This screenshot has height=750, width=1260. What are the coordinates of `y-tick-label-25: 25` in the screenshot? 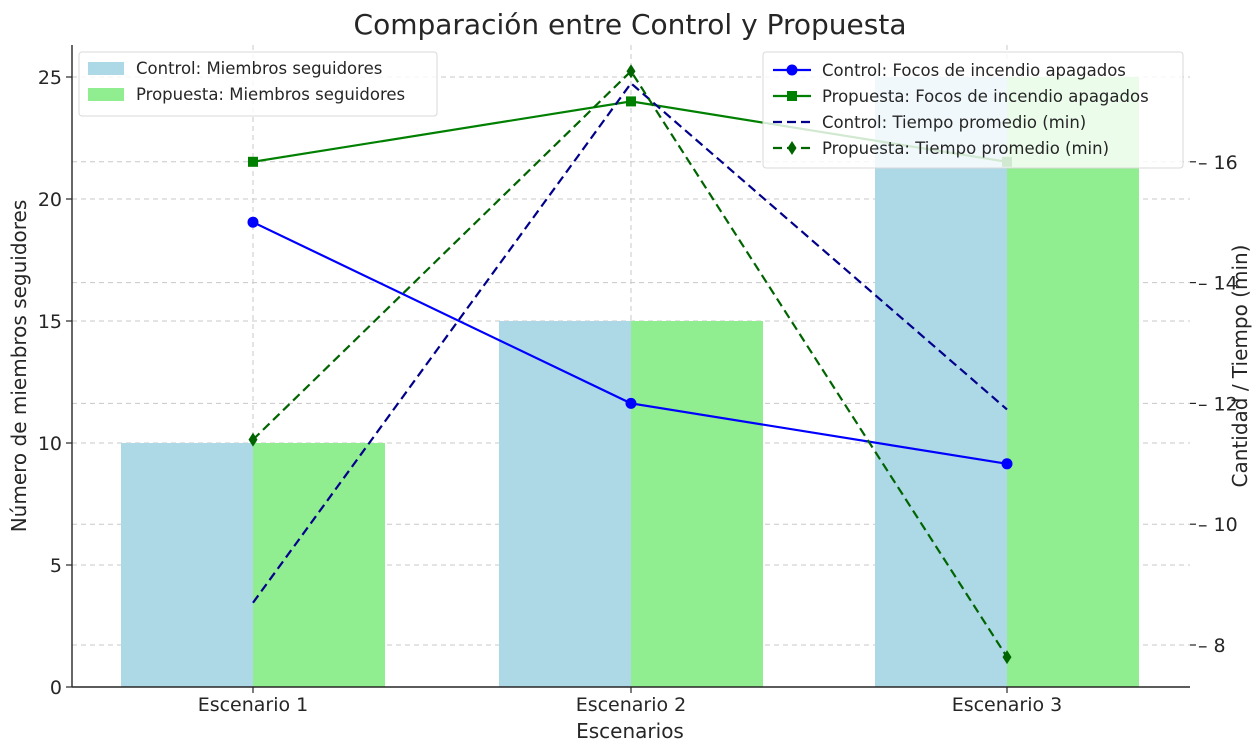 It's located at (50, 78).